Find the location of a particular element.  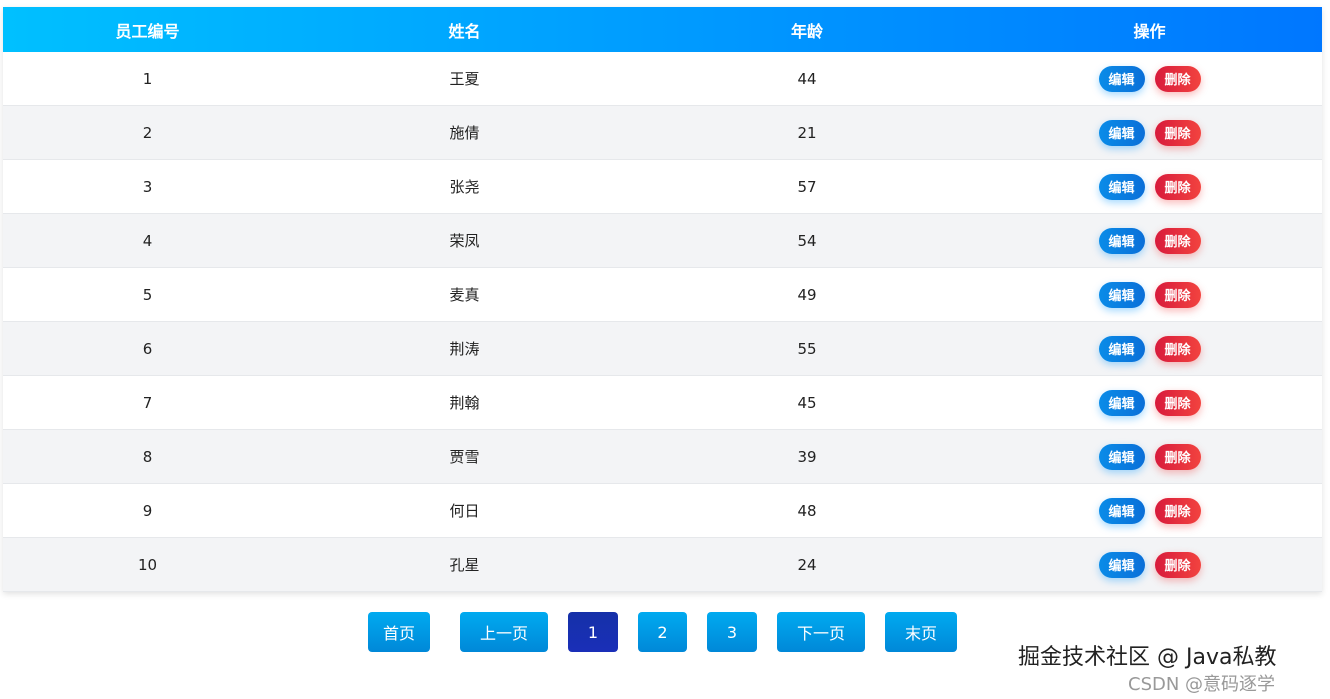

cell-age: 48 is located at coordinates (807, 510).